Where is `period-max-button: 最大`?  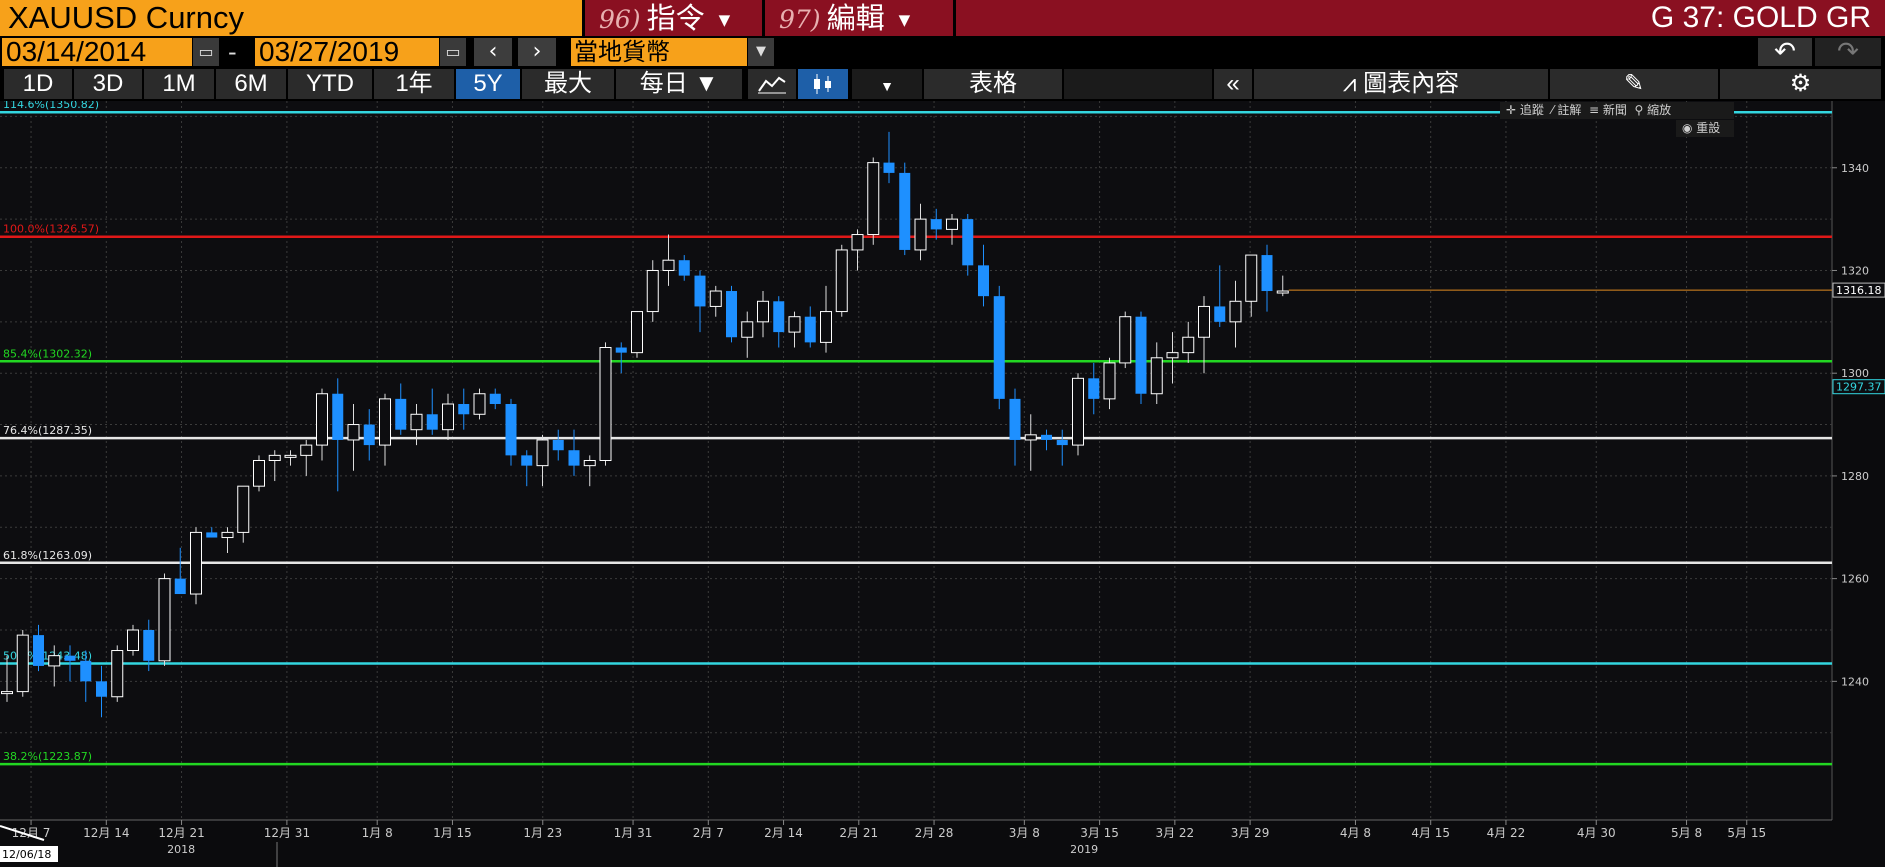 period-max-button: 最大 is located at coordinates (568, 84).